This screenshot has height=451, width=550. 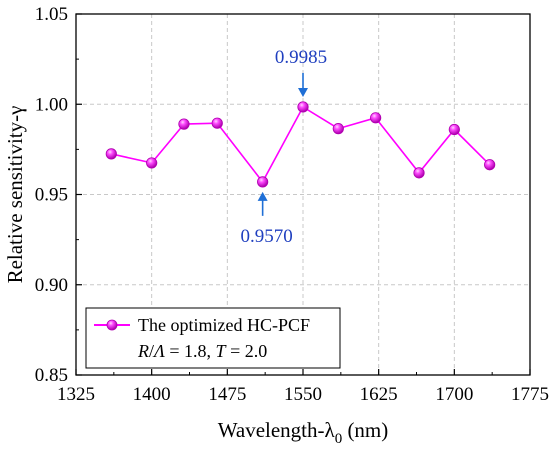 What do you see at coordinates (51, 195) in the screenshot?
I see `y-tick-label: 0.95` at bounding box center [51, 195].